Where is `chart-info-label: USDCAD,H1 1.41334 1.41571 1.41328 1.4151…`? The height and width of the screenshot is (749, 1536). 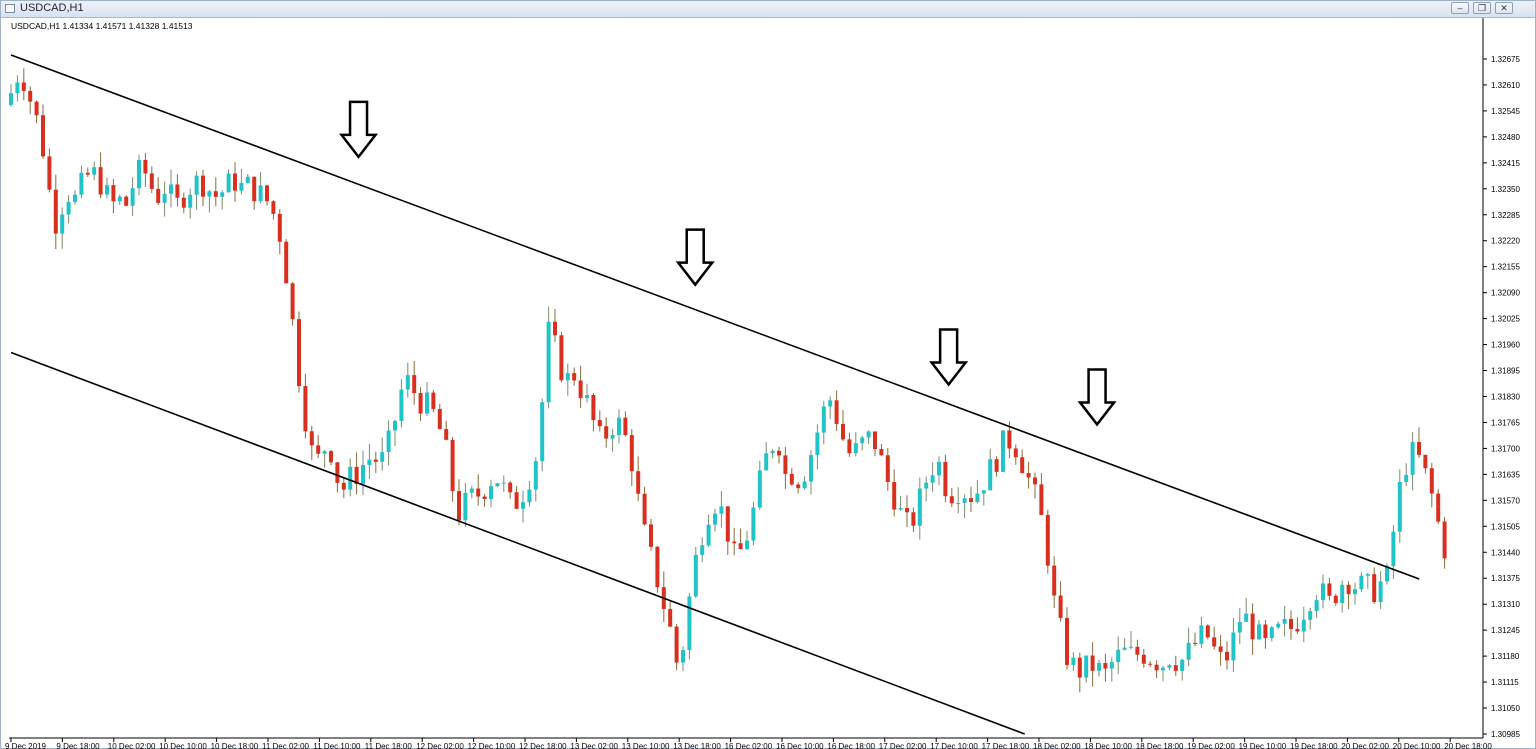
chart-info-label: USDCAD,H1 1.41334 1.41571 1.41328 1.4151… is located at coordinates (102, 26).